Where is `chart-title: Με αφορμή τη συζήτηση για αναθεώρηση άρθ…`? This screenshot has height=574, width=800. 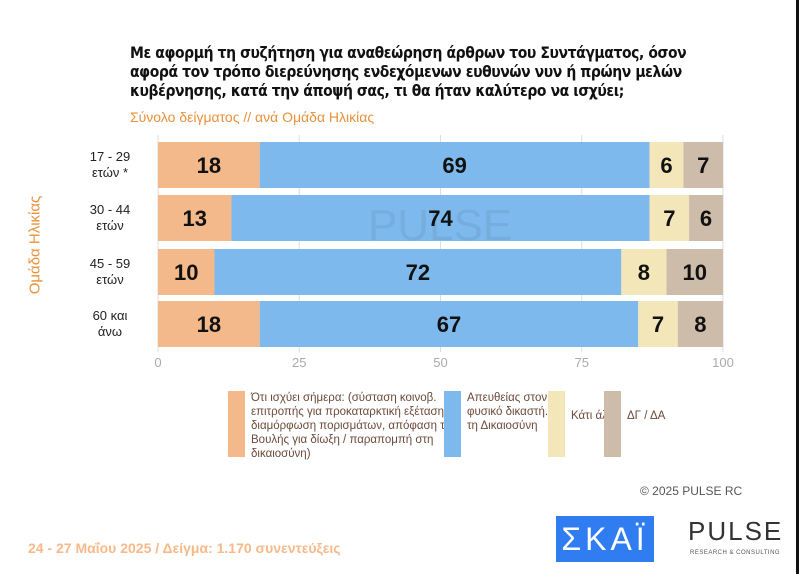
chart-title: Με αφορμή τη συζήτηση για αναθεώρηση άρθ… is located at coordinates (408, 72).